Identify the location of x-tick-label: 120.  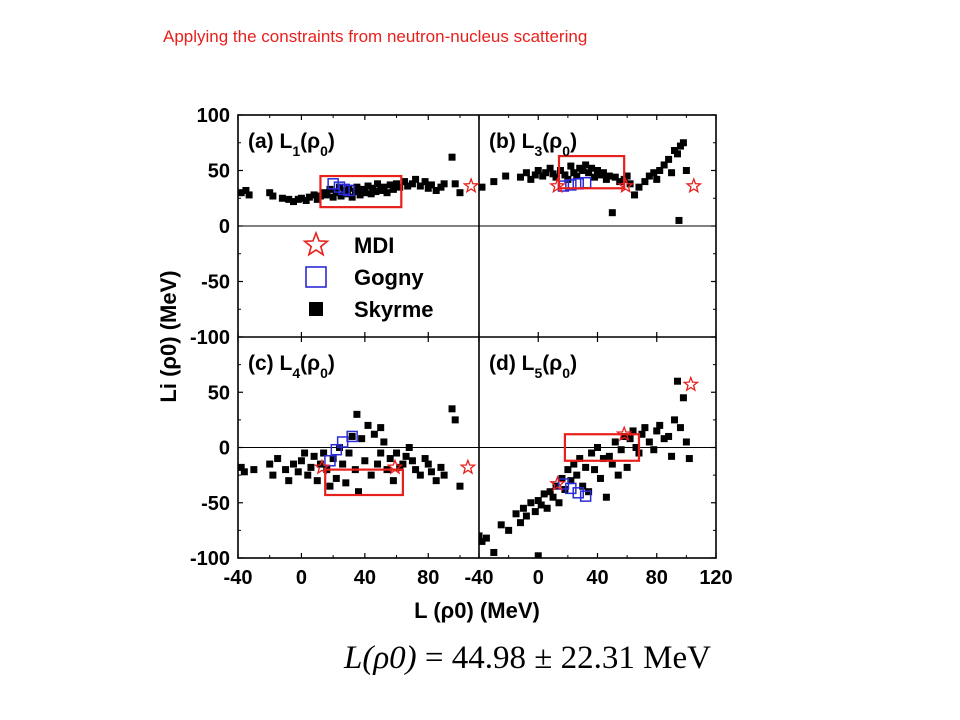
(715, 578).